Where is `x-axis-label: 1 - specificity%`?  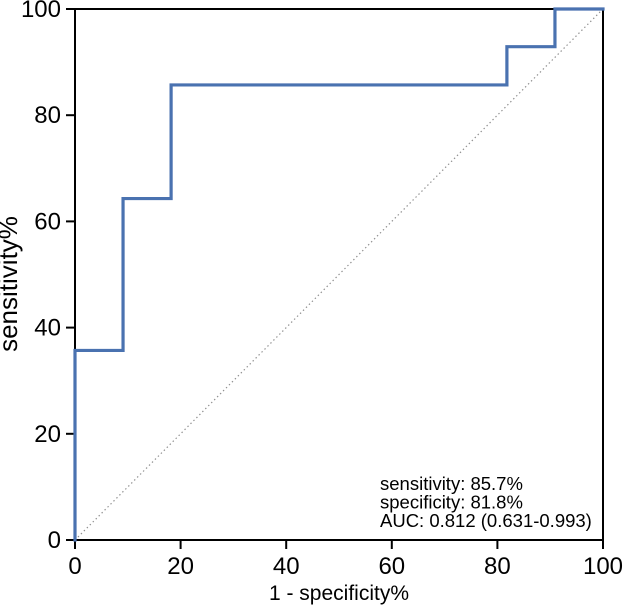
x-axis-label: 1 - specificity% is located at coordinates (339, 593).